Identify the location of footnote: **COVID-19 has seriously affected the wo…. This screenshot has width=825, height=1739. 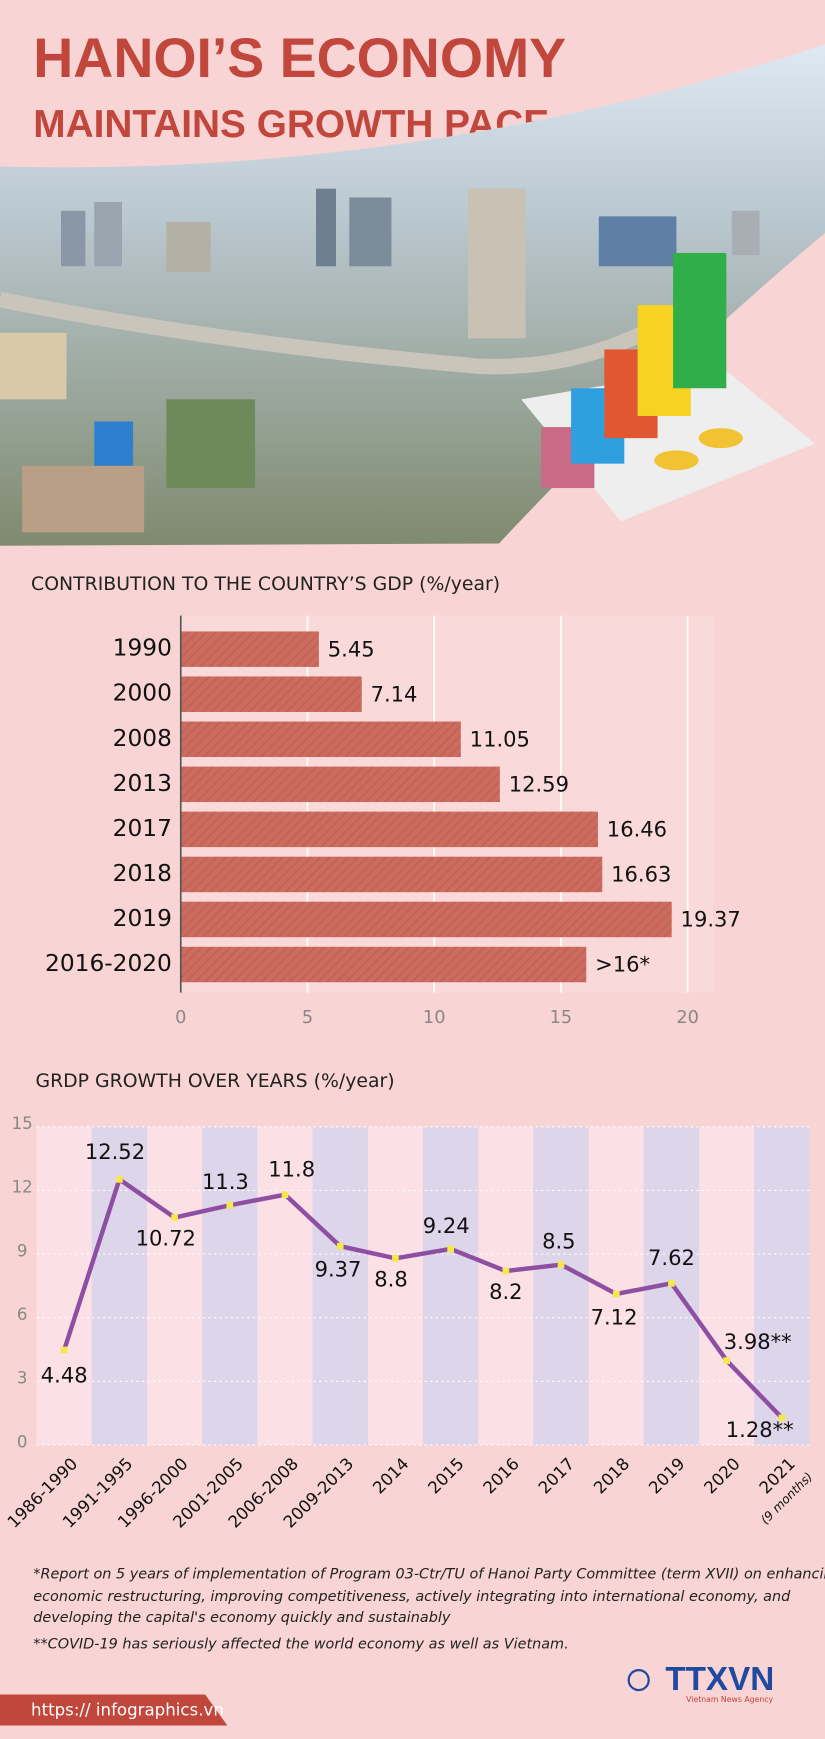
(300, 1645).